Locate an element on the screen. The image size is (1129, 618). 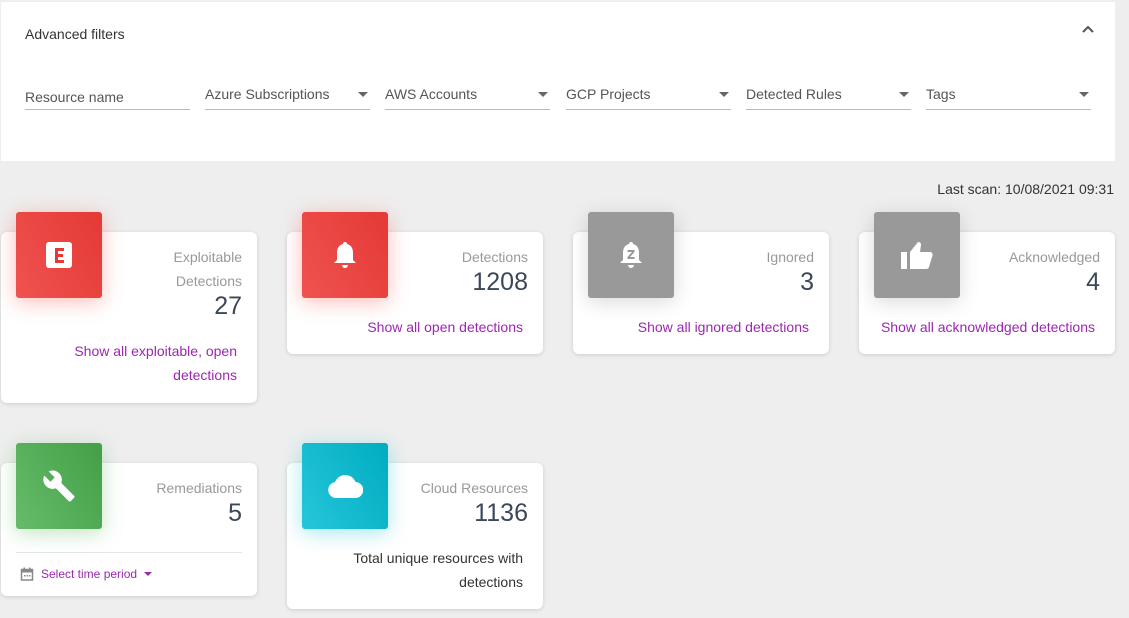
gcp-projects-select: GCP Projects is located at coordinates (648, 95).